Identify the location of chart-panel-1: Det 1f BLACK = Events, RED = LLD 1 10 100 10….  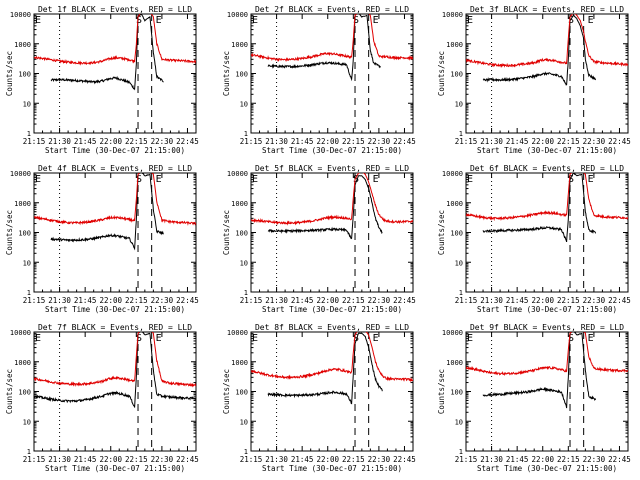
(102, 80).